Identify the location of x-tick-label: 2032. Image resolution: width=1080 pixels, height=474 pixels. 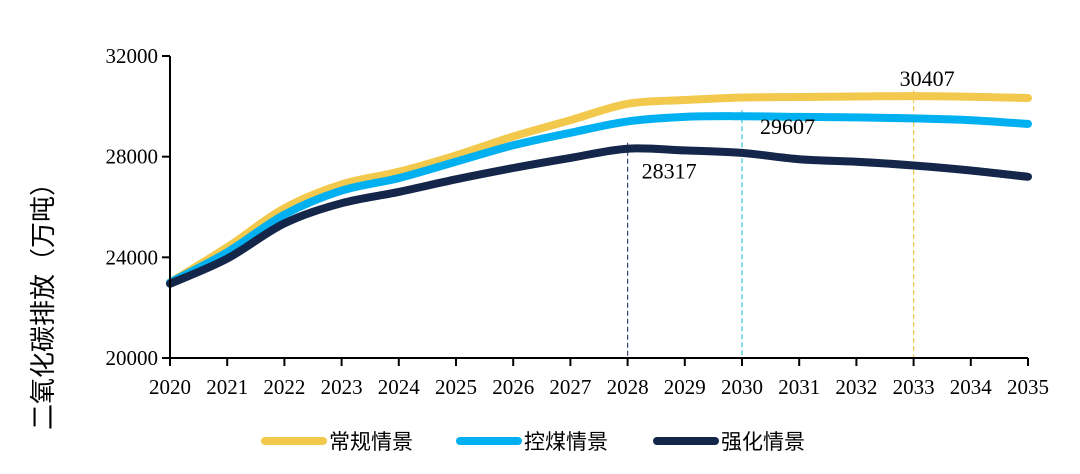
(856, 387).